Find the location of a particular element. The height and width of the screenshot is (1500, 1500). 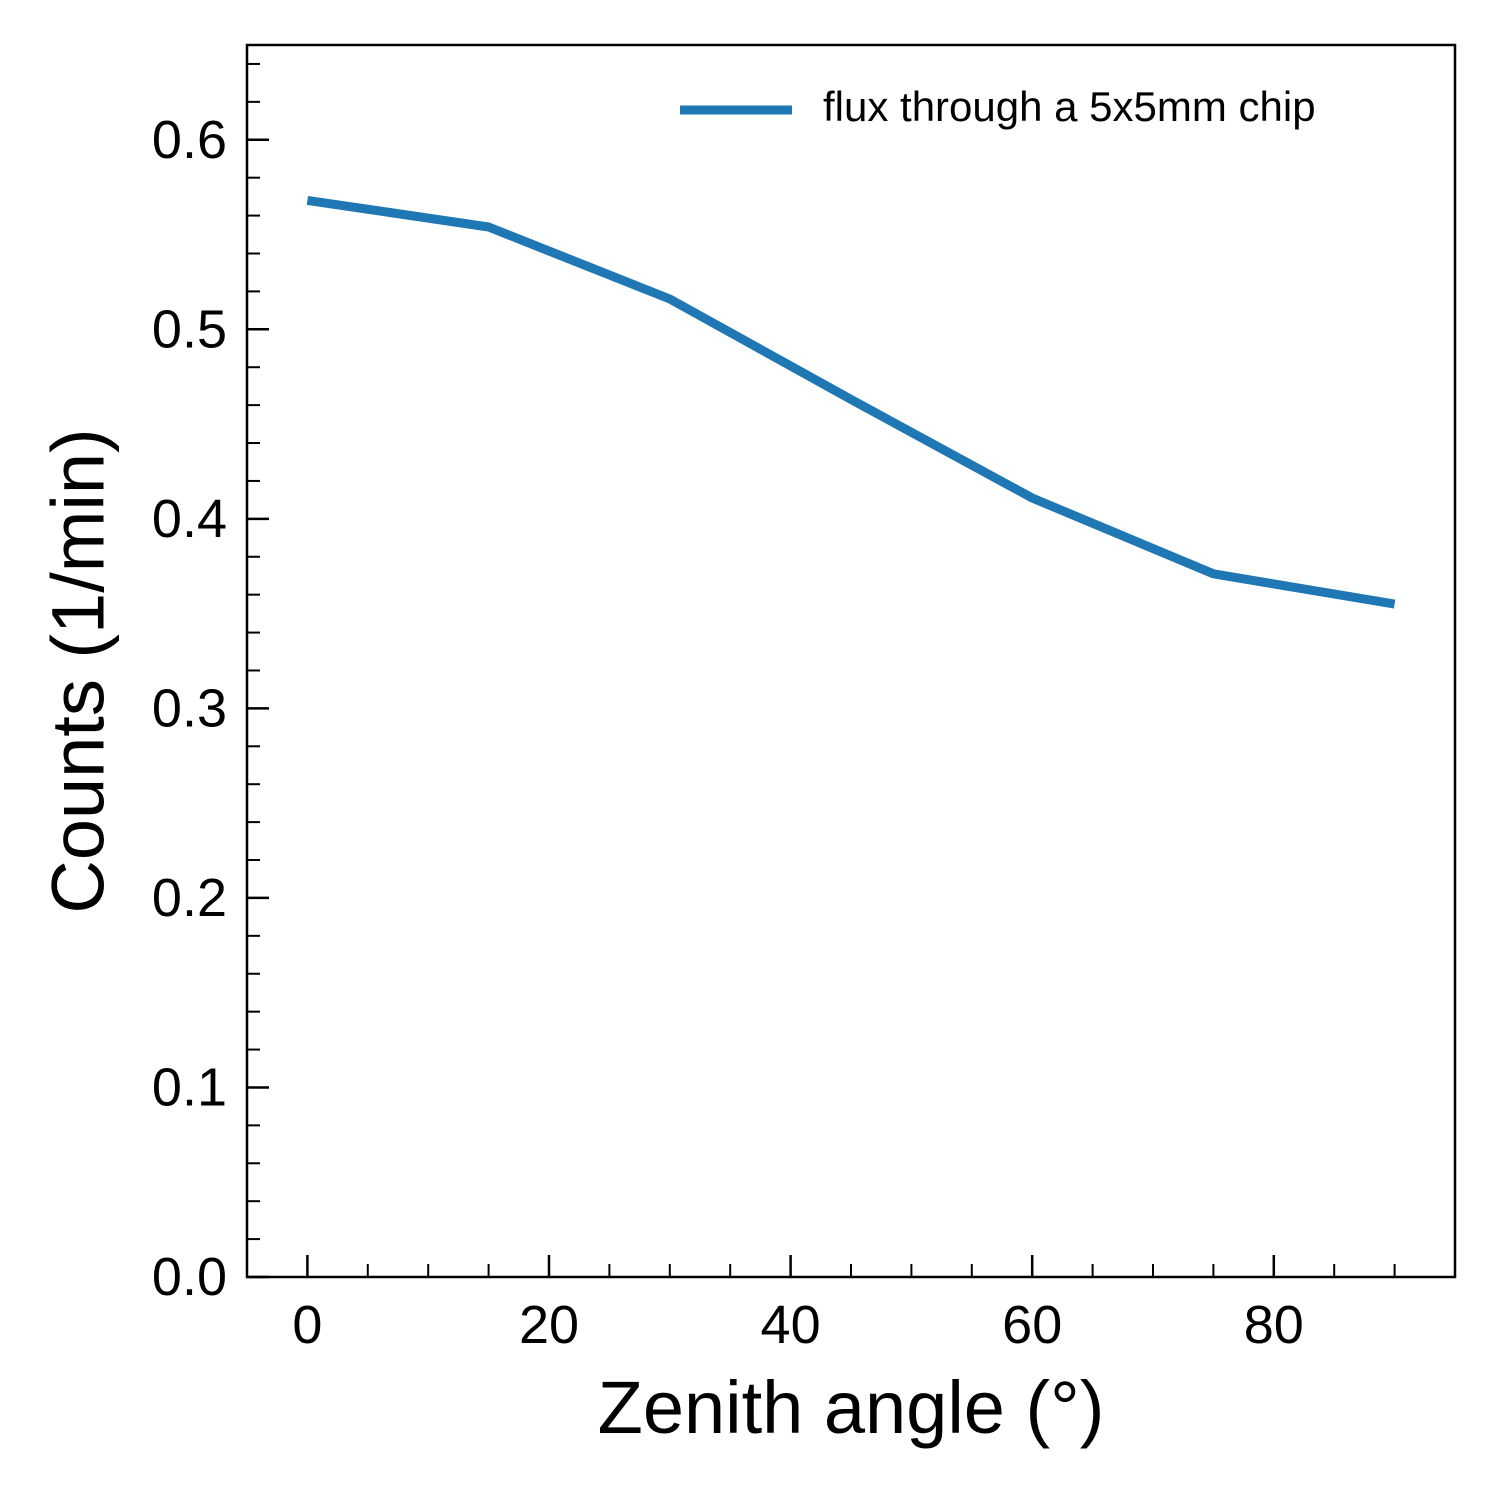

x-tick-label: 60 is located at coordinates (1032, 1325).